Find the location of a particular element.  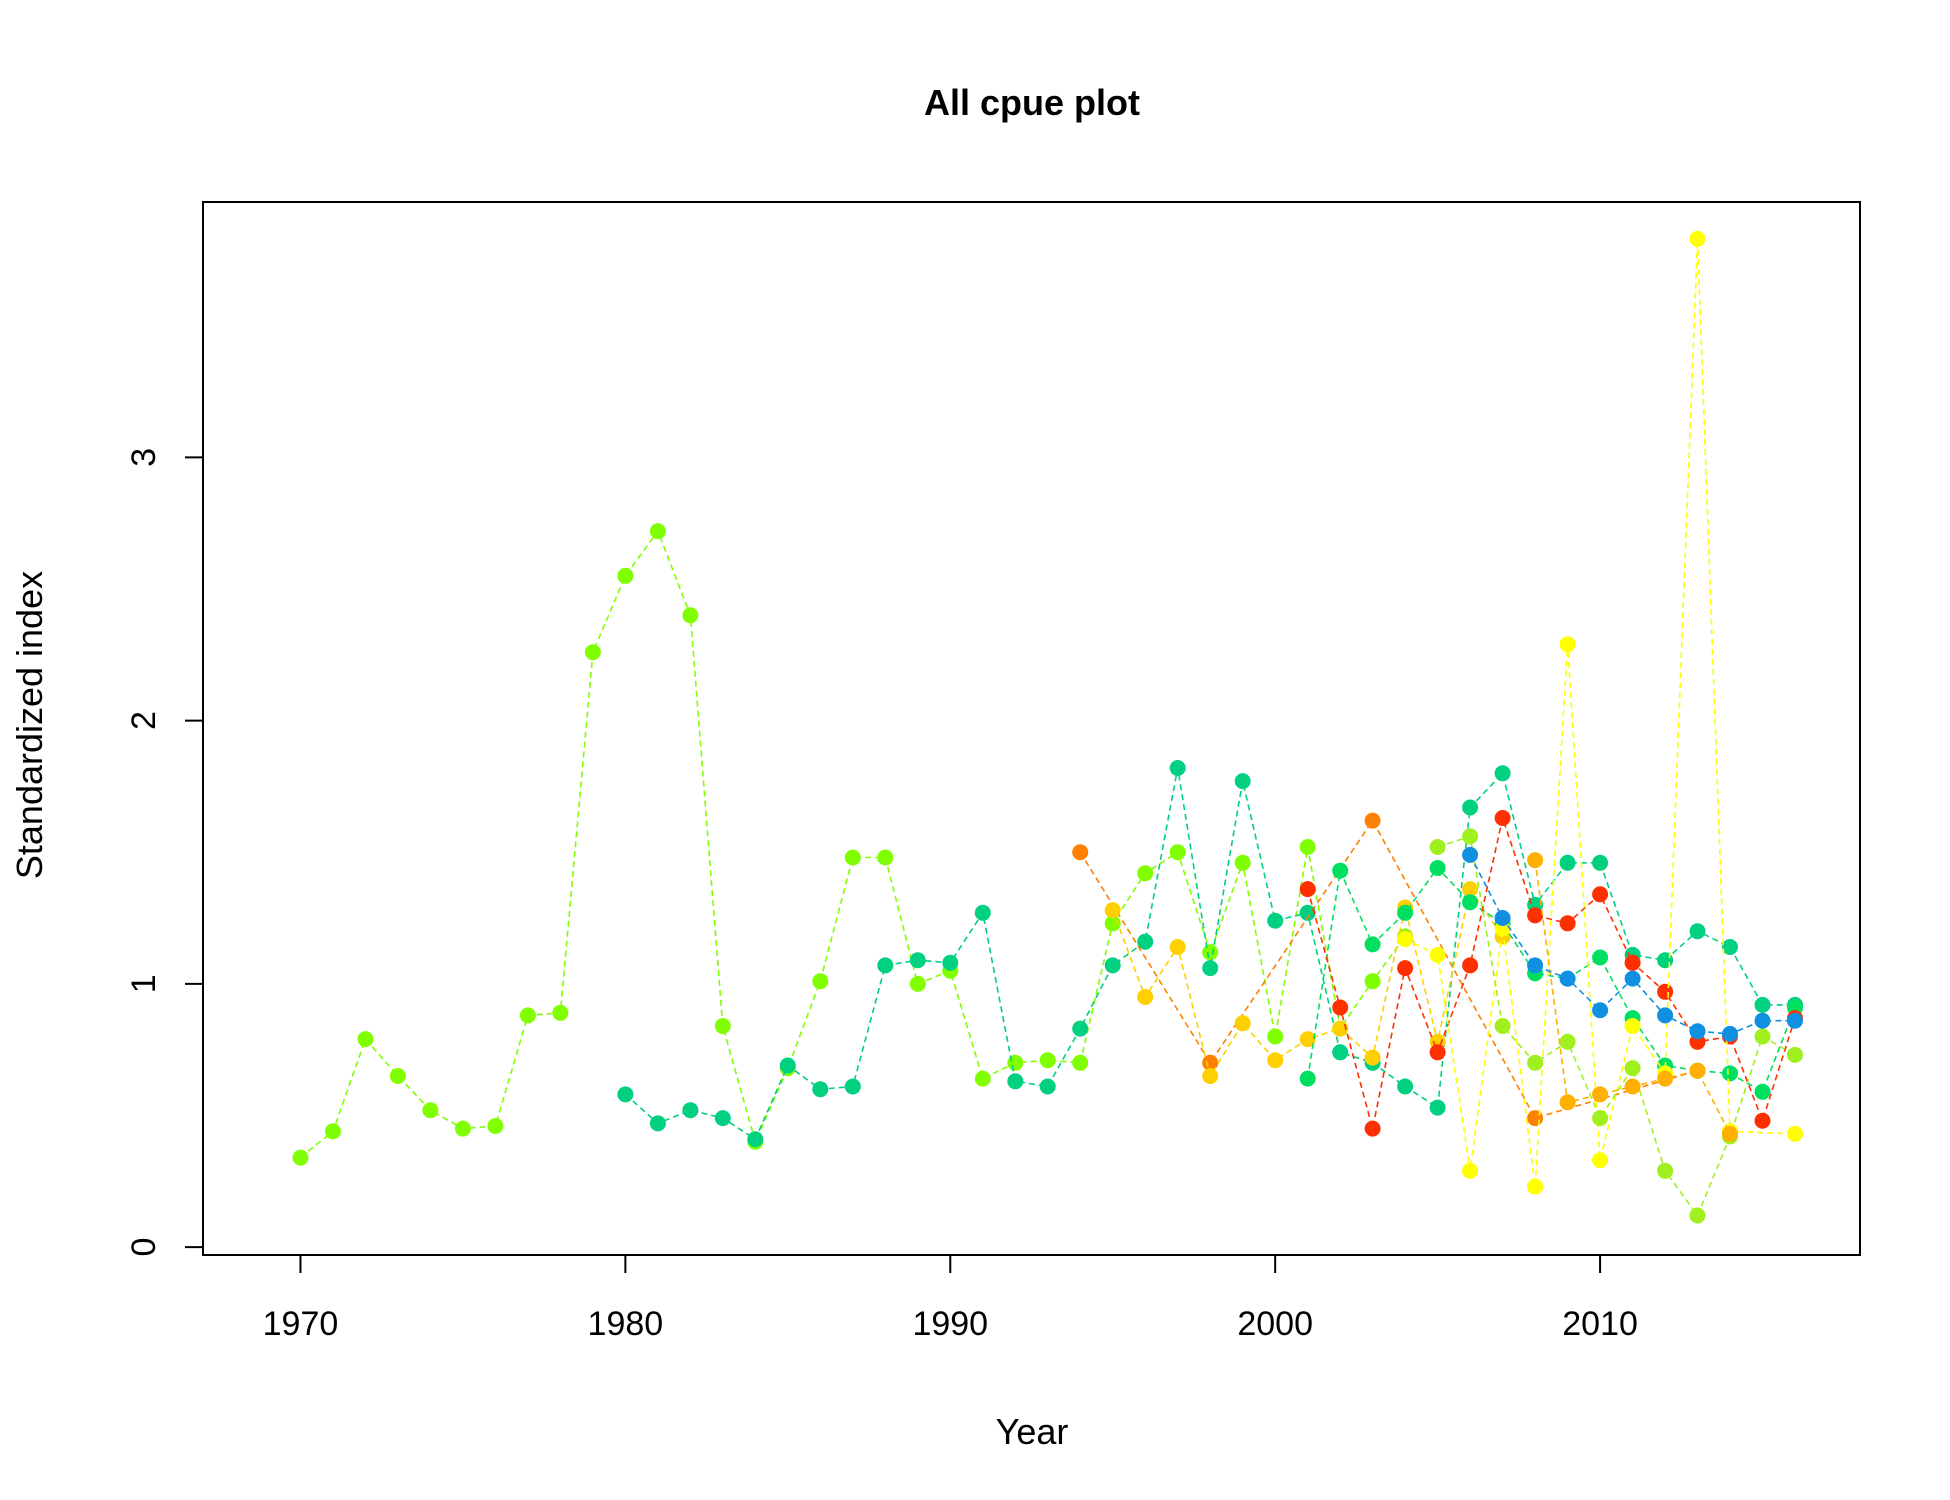

y-tick-label: 1 is located at coordinates (144, 983).